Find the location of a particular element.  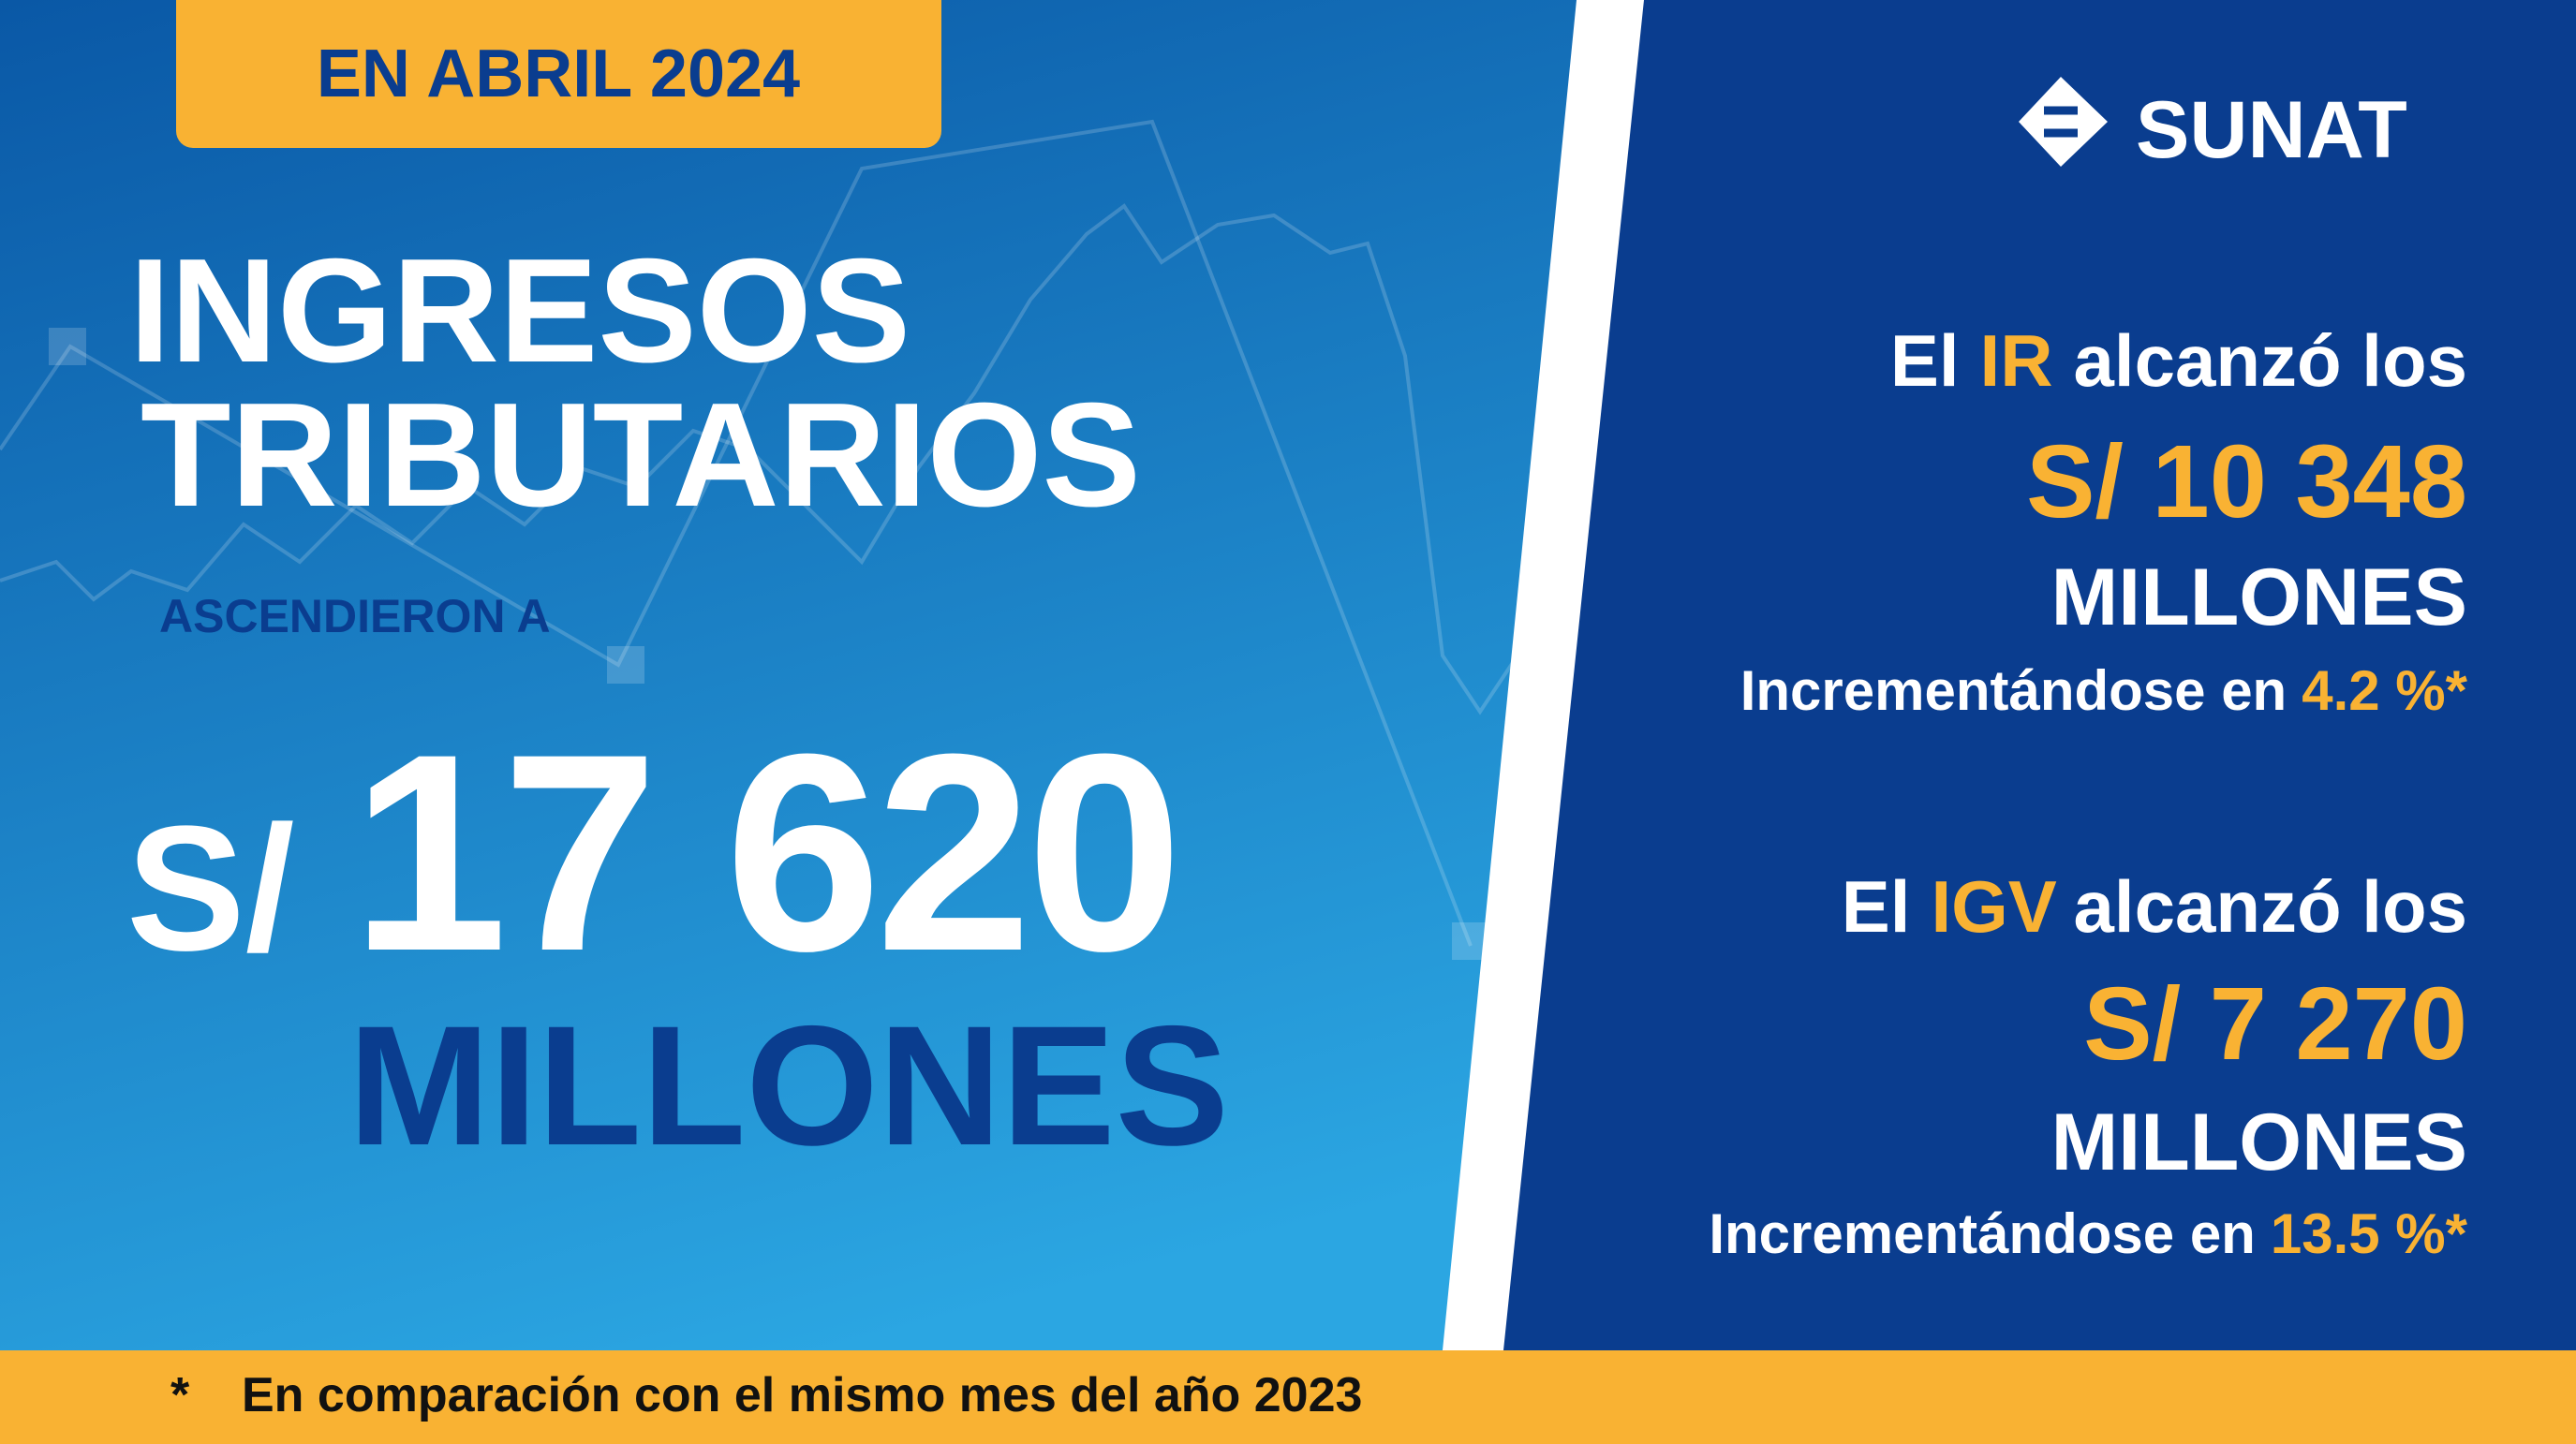

logo: SUNAT is located at coordinates (2213, 126).